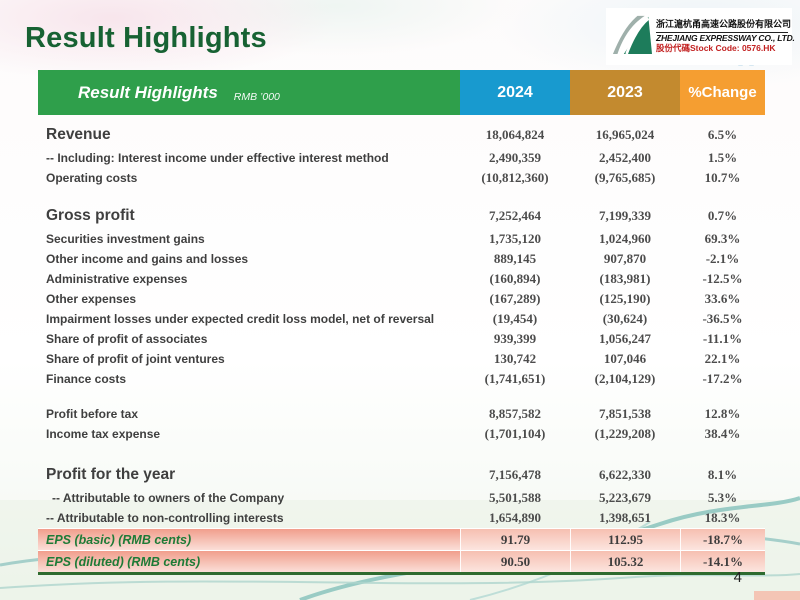  I want to click on row-value-2023: 1,398,651, so click(625, 517).